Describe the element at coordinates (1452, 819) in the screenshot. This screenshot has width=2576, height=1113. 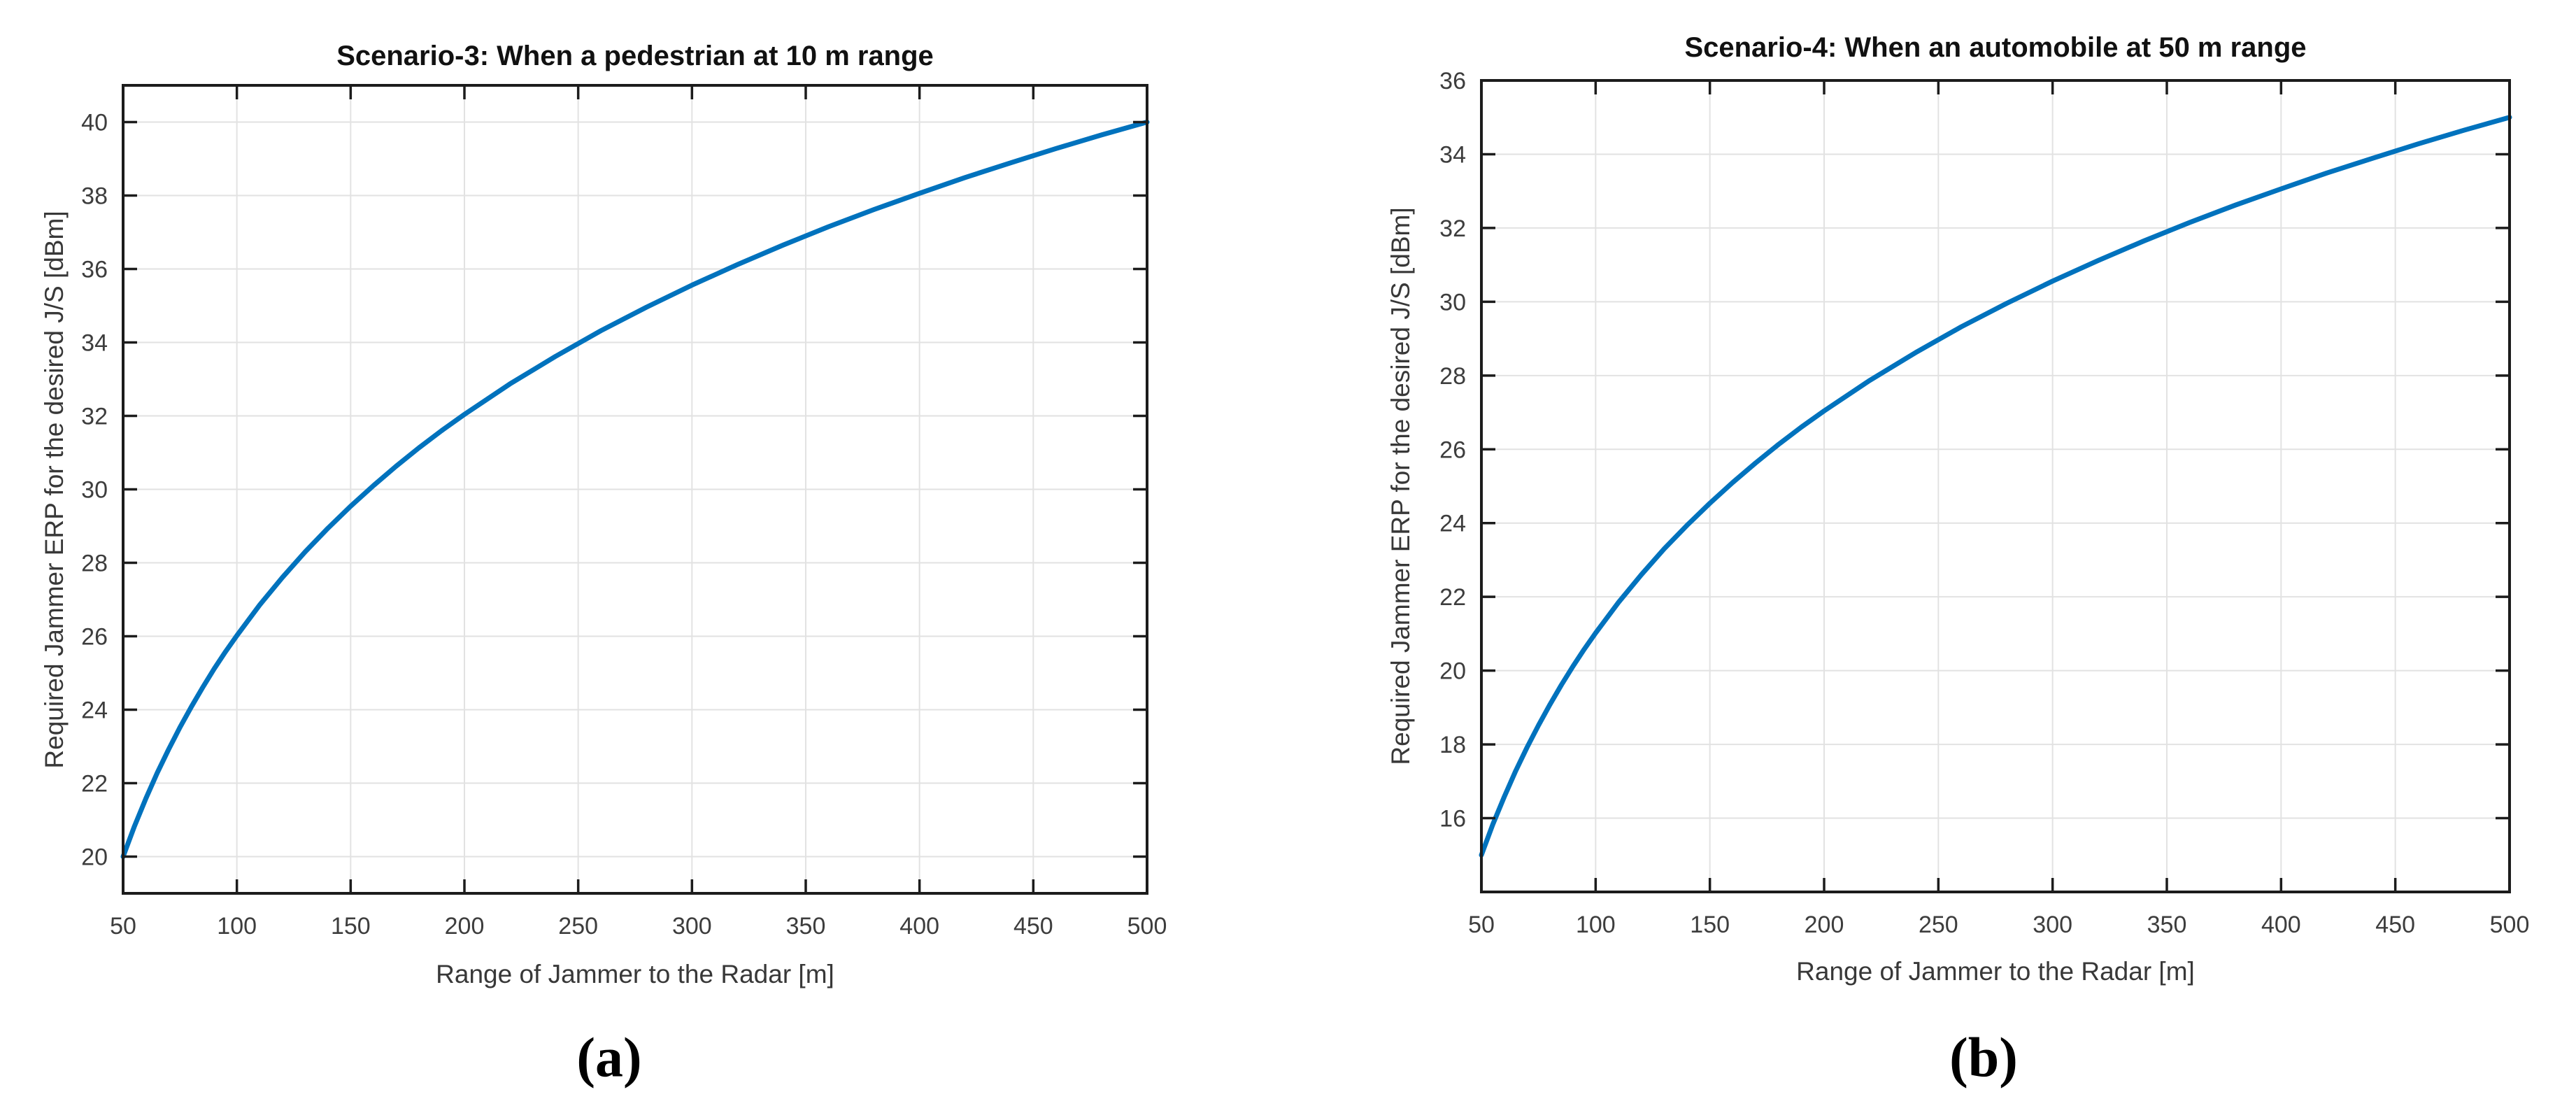
I see `y-tick-label: 16` at that location.